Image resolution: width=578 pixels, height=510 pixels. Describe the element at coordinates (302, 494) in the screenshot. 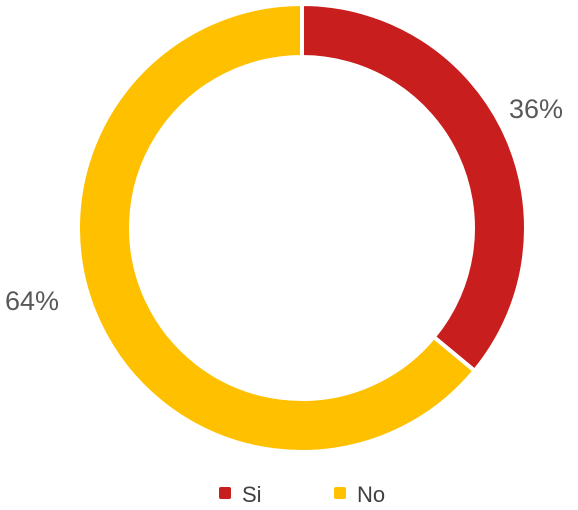

I see `legend: Si No` at that location.